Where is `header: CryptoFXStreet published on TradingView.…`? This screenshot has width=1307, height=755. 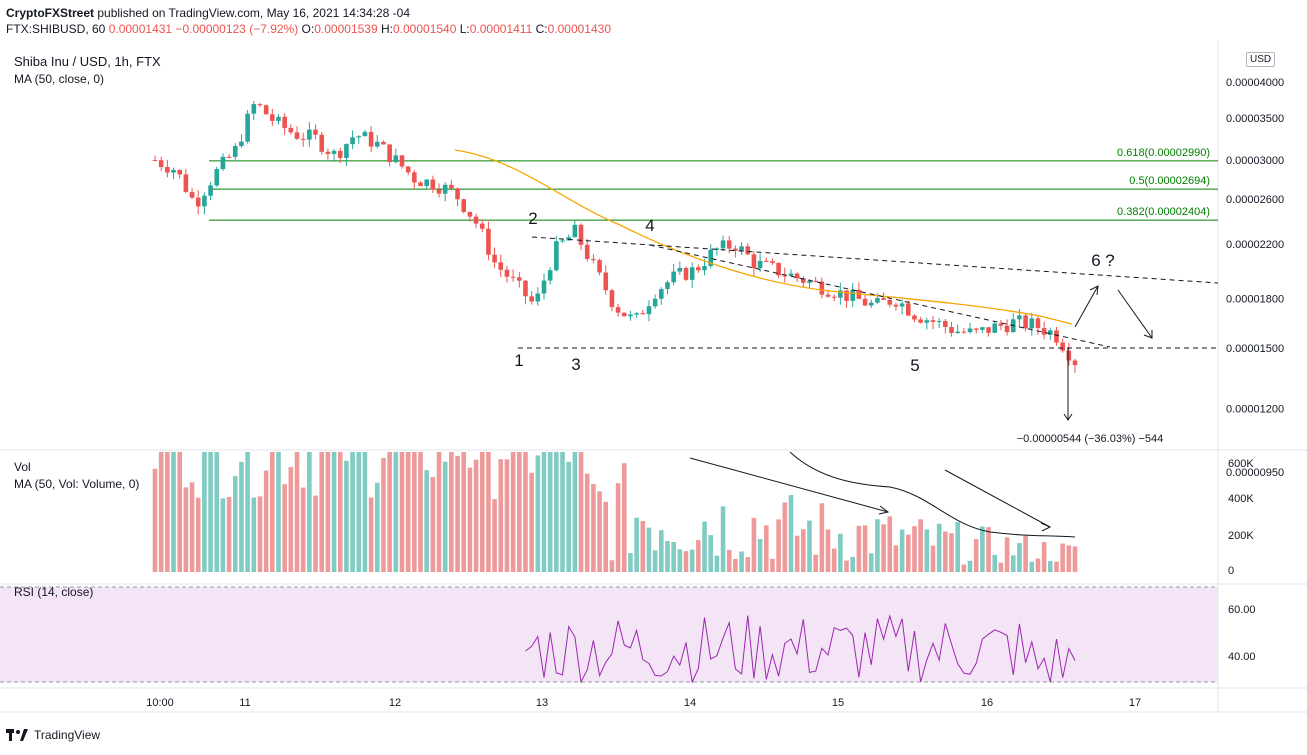 header: CryptoFXStreet published on TradingView.… is located at coordinates (653, 20).